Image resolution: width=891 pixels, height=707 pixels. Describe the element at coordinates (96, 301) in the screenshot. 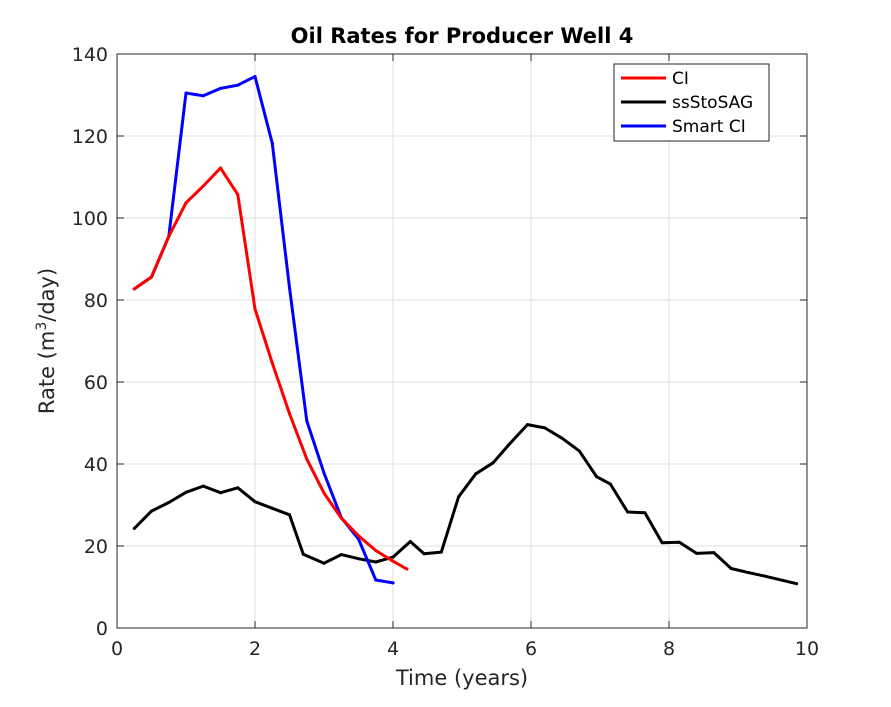

I see `y-tick-label: 80` at that location.